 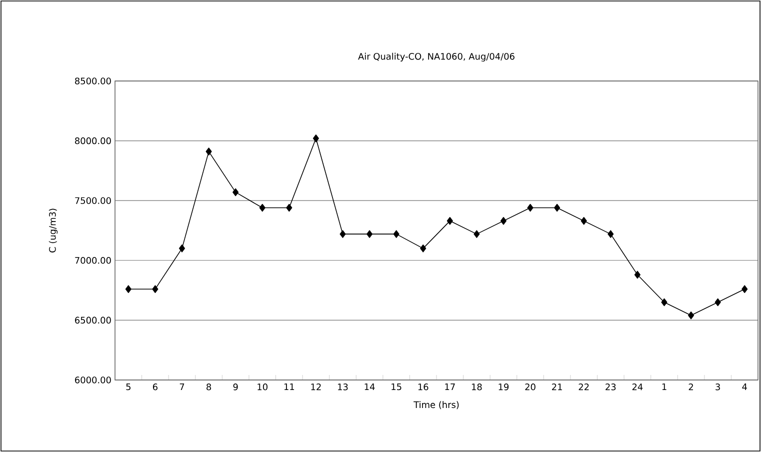 What do you see at coordinates (93, 200) in the screenshot?
I see `y-tick-label: 7500.00` at bounding box center [93, 200].